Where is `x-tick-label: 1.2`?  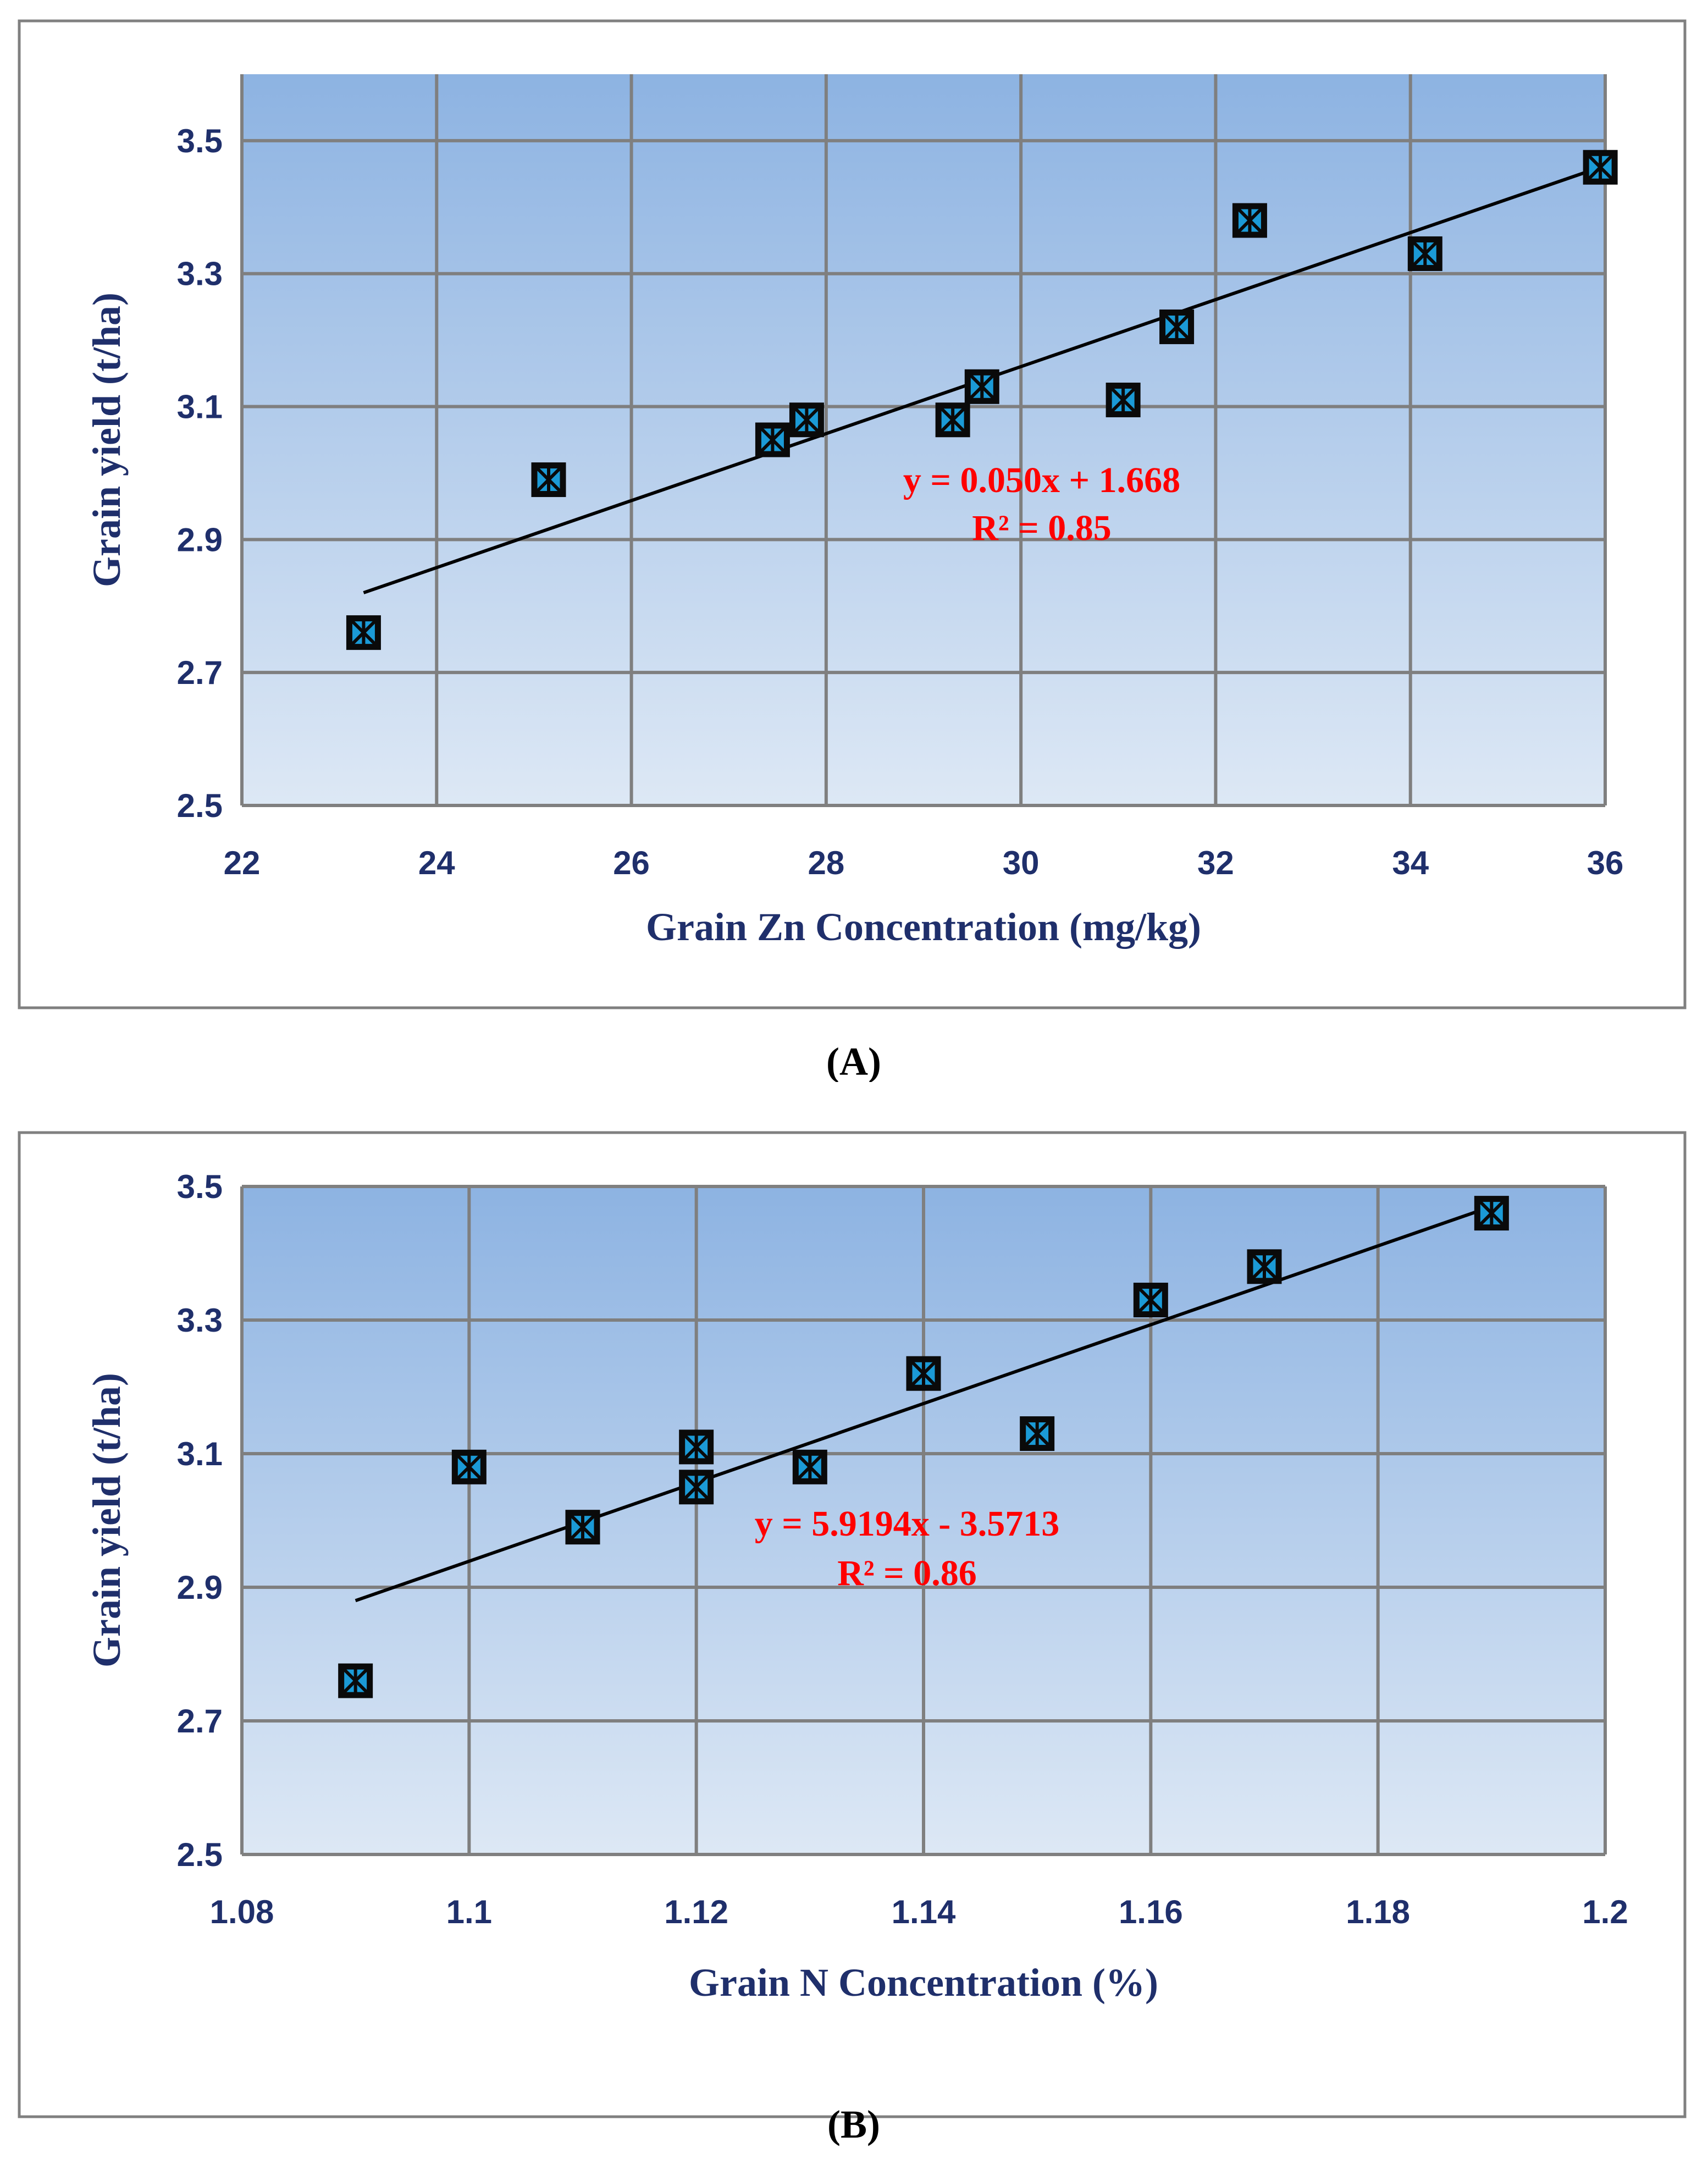 x-tick-label: 1.2 is located at coordinates (1605, 1912).